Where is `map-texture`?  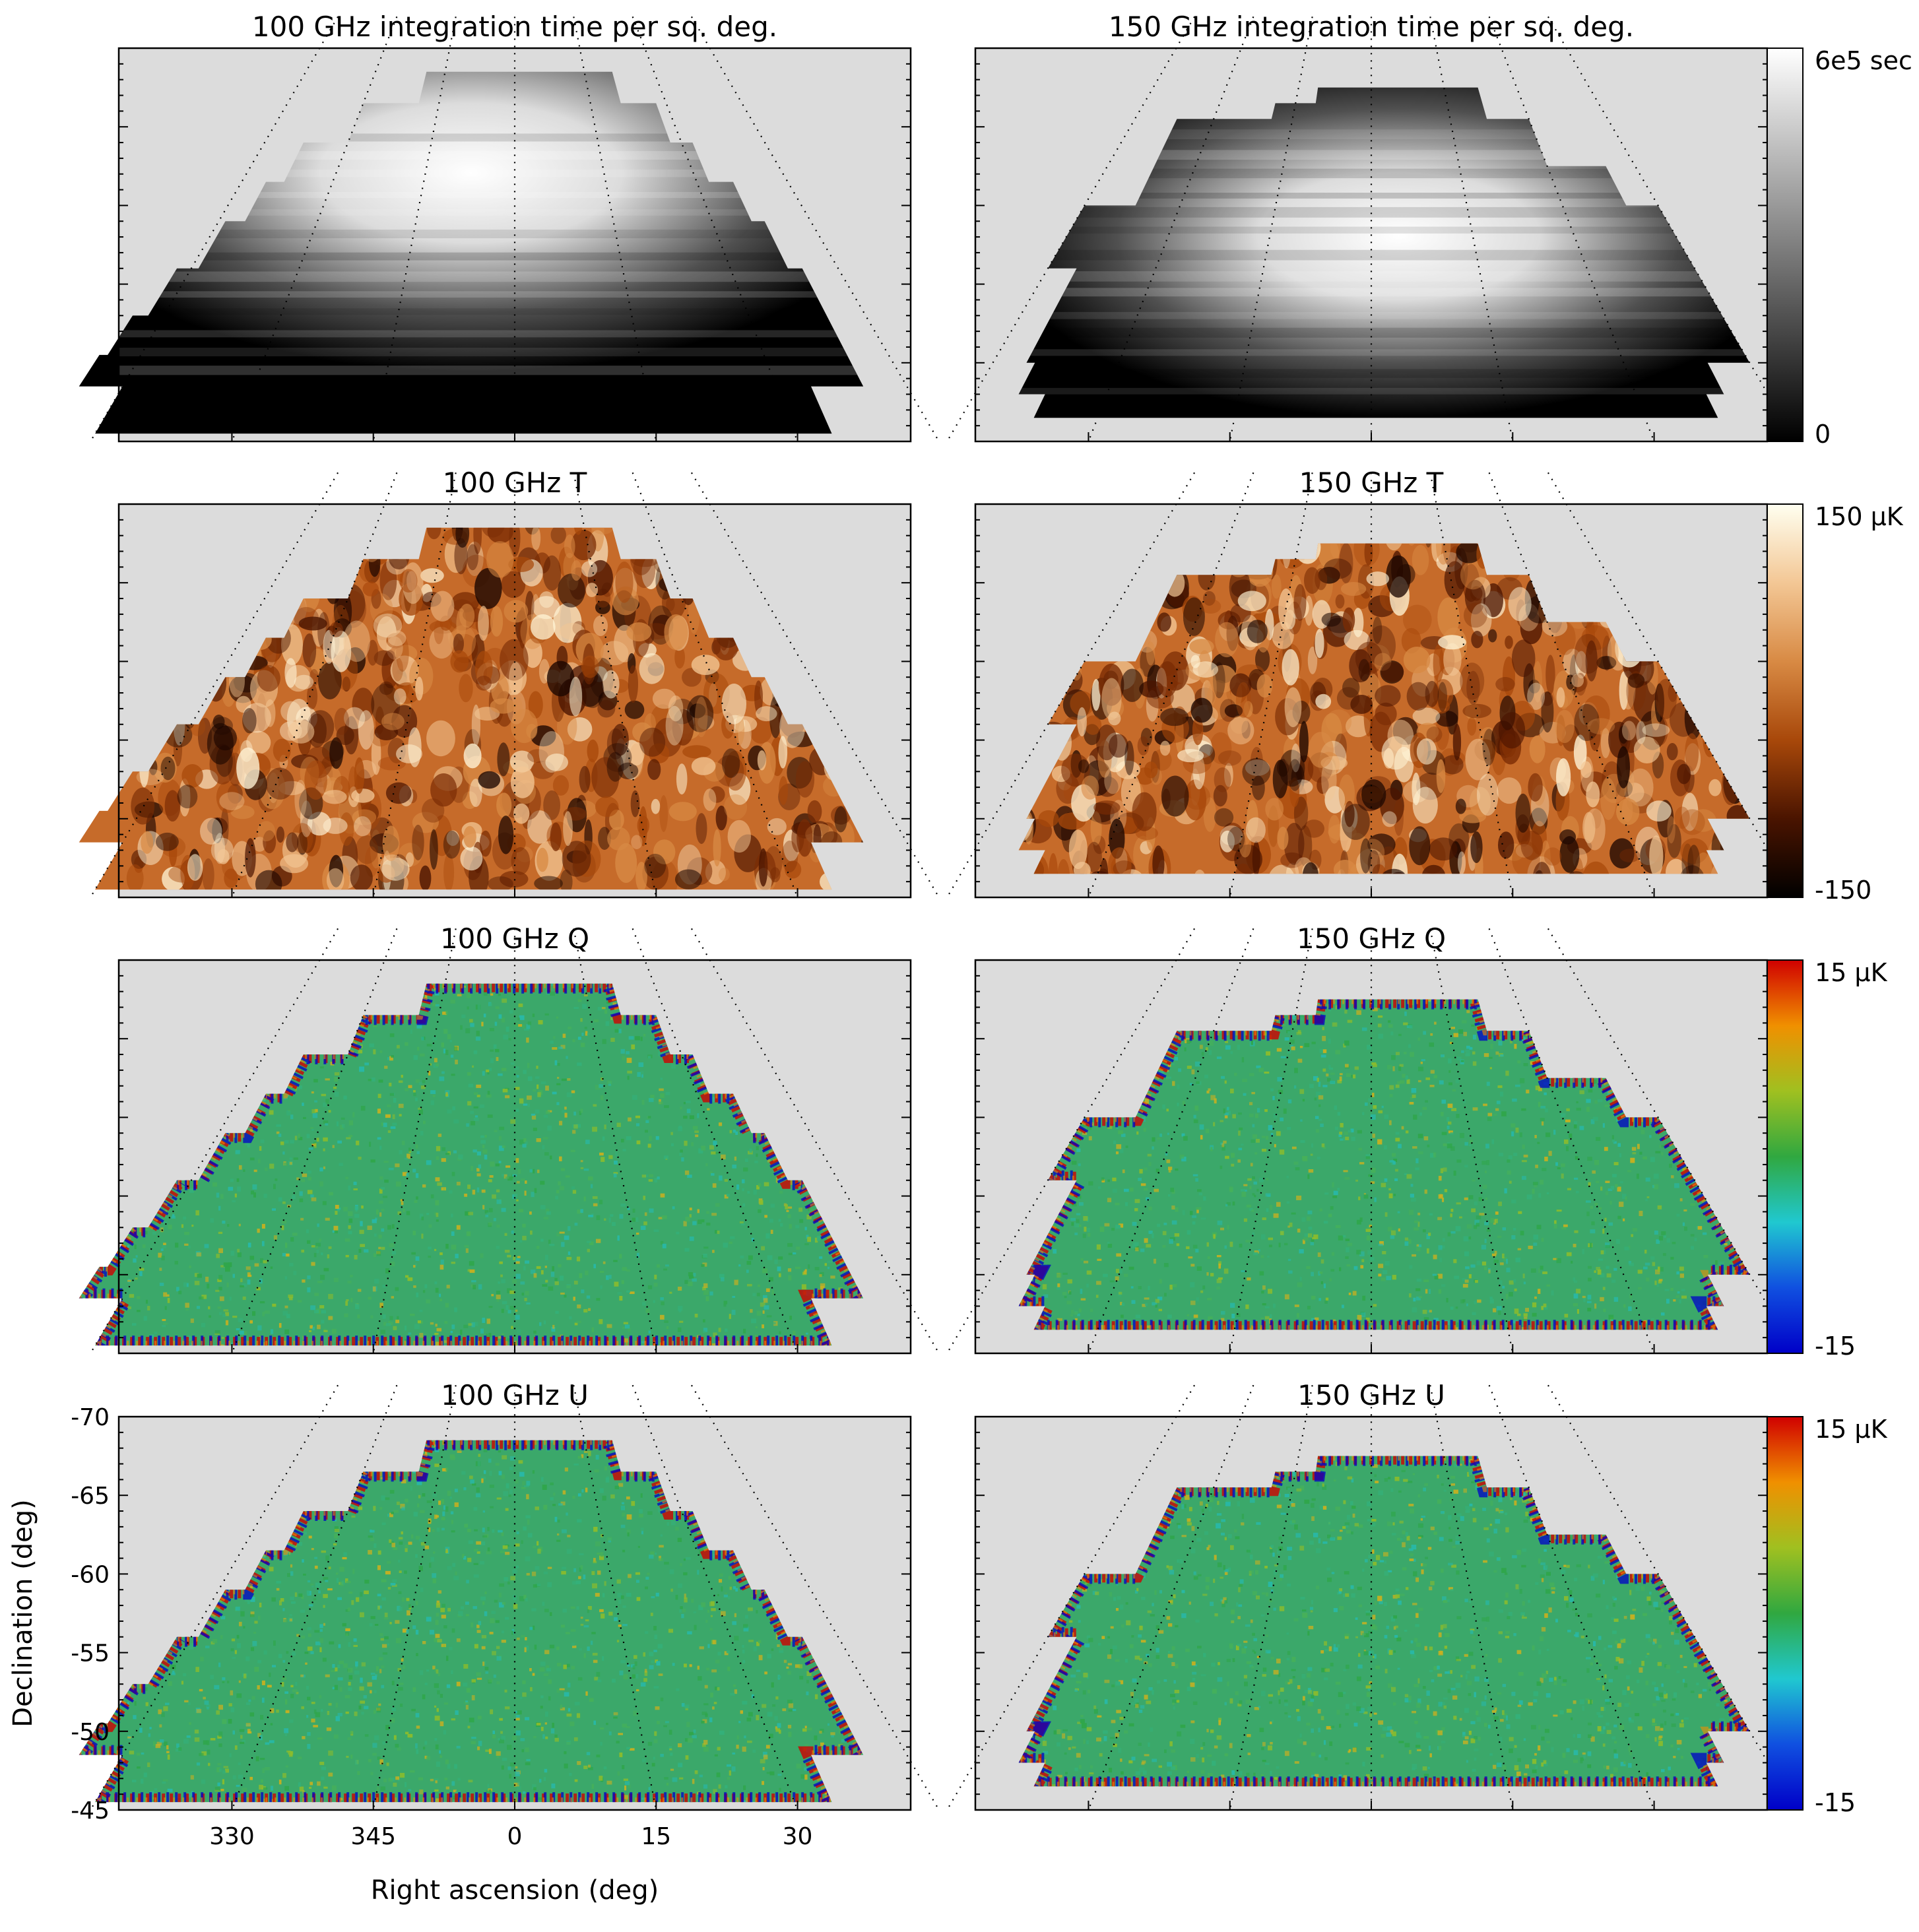 map-texture is located at coordinates (471, 1621).